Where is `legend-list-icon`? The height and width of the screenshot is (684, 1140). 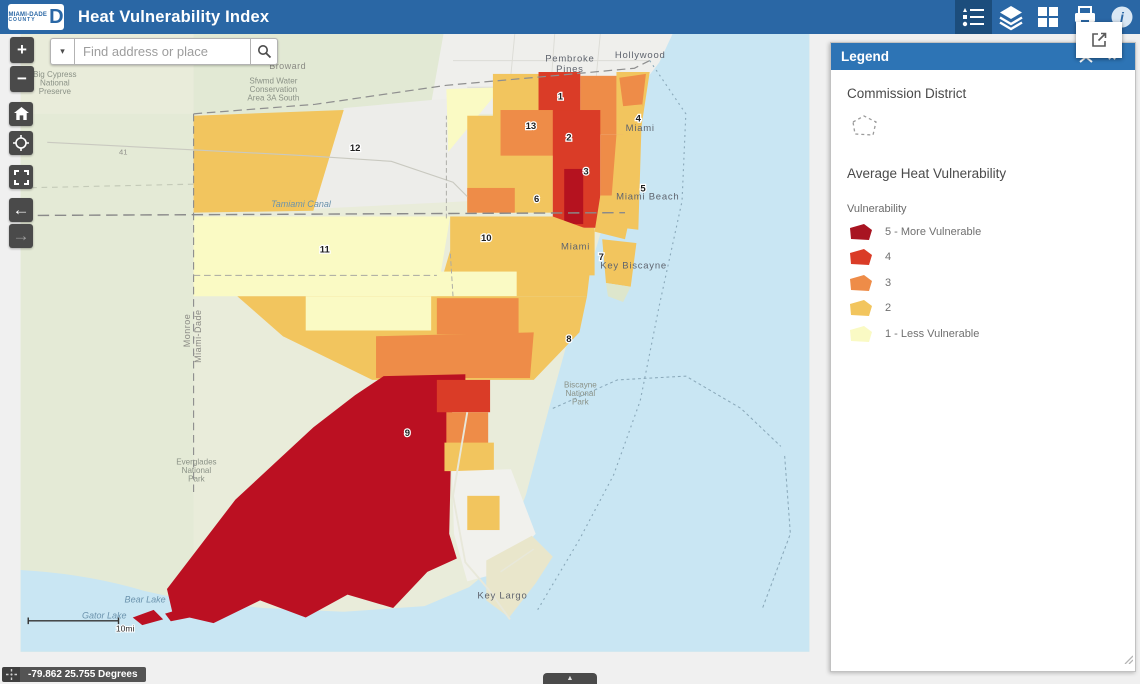
legend-list-icon is located at coordinates (973, 17).